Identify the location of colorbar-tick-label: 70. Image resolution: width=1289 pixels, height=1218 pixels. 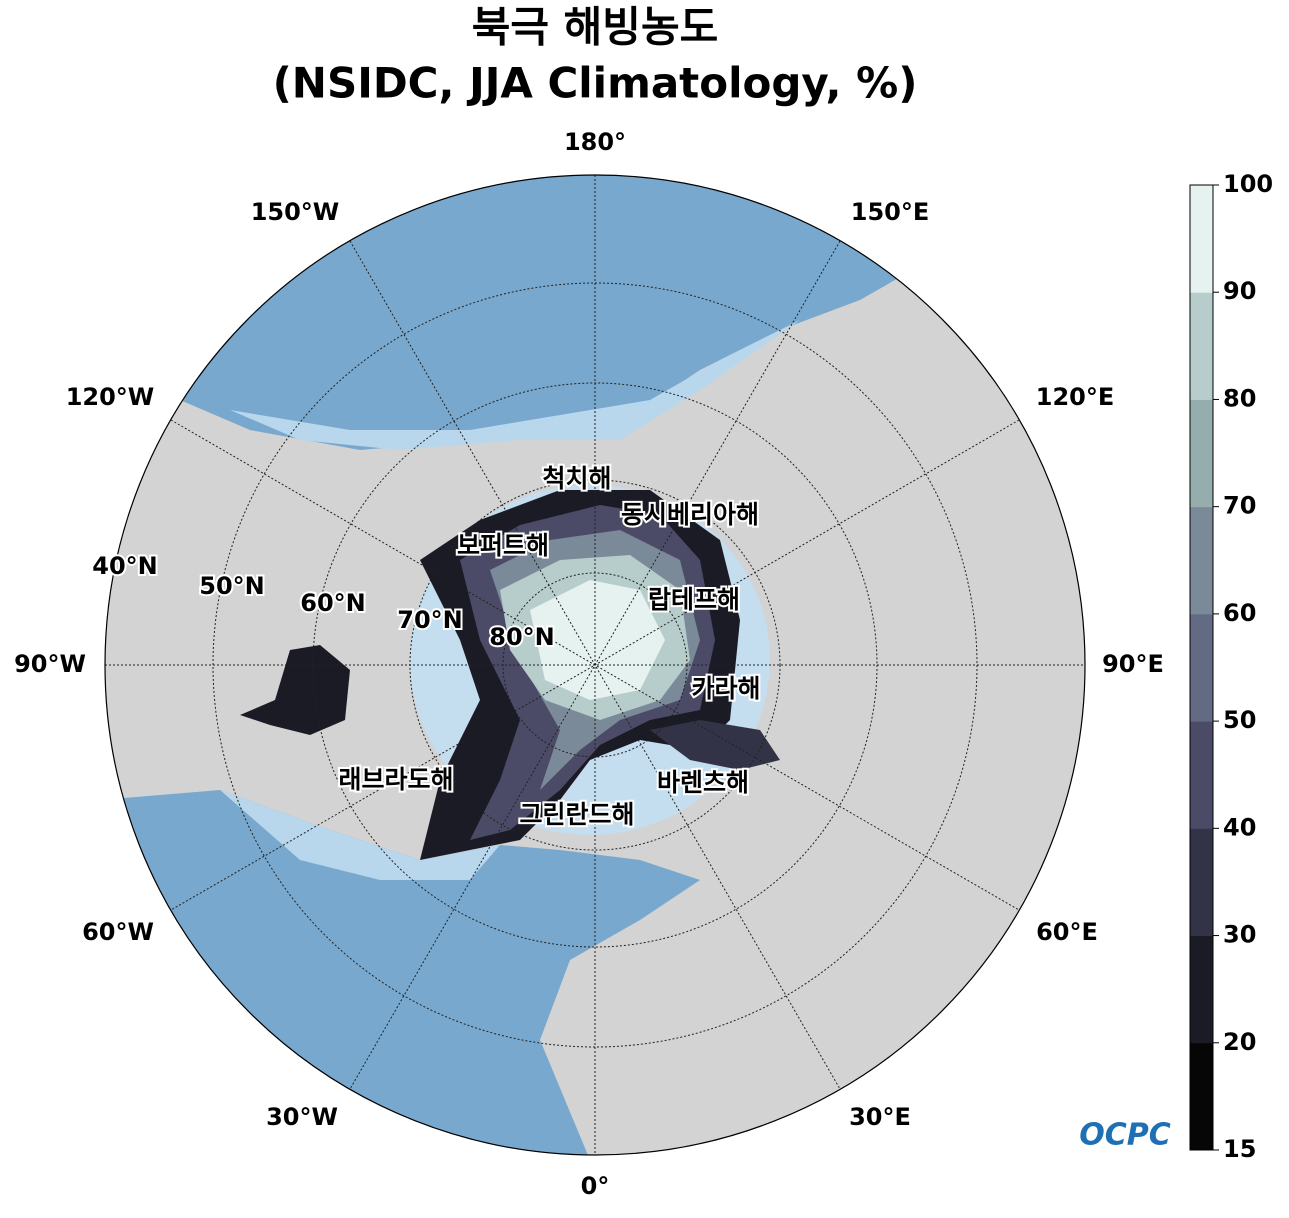
(1239, 506).